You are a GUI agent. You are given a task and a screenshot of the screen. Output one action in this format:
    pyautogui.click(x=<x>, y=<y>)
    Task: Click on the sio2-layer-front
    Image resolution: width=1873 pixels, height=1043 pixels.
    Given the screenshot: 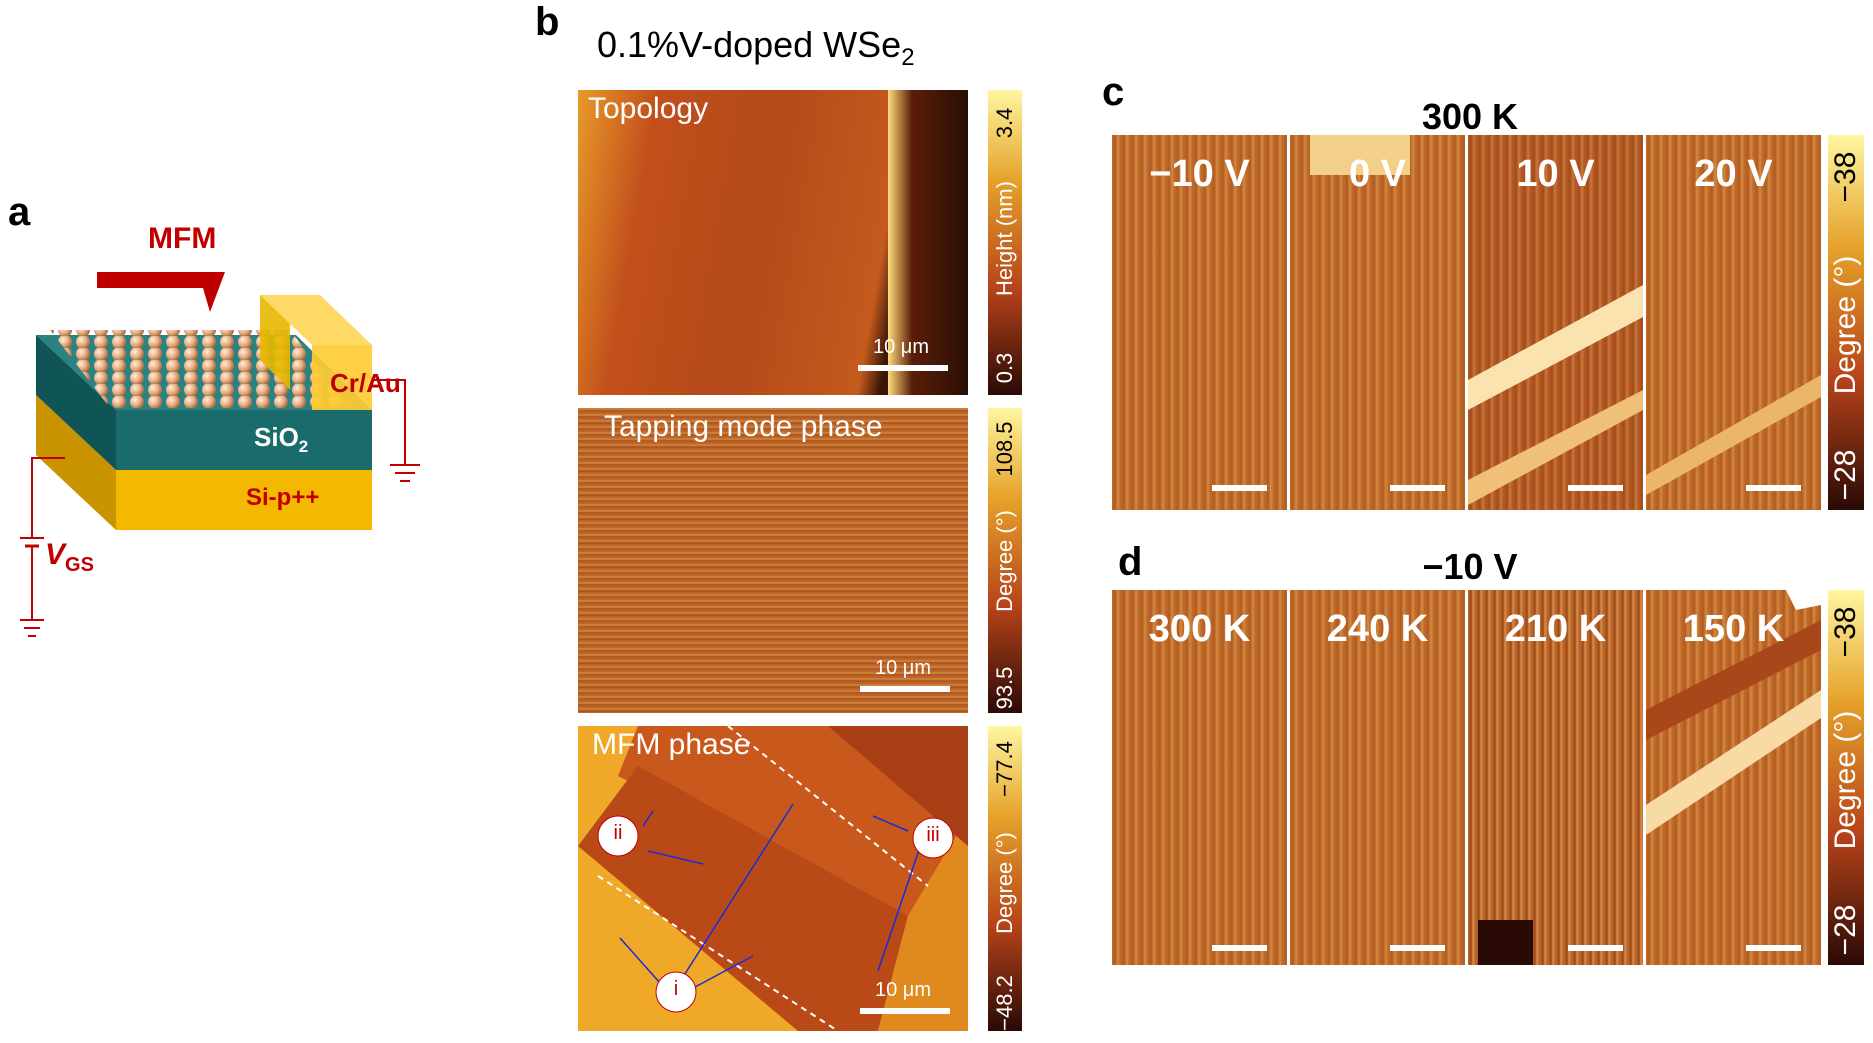 What is the action you would take?
    pyautogui.click(x=244, y=440)
    